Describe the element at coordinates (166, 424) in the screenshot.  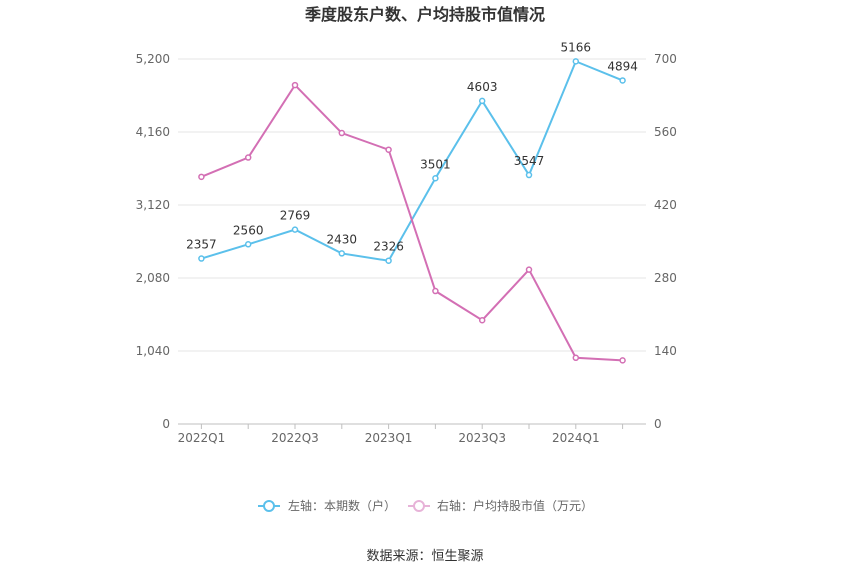
I see `left-tick-label: 0` at that location.